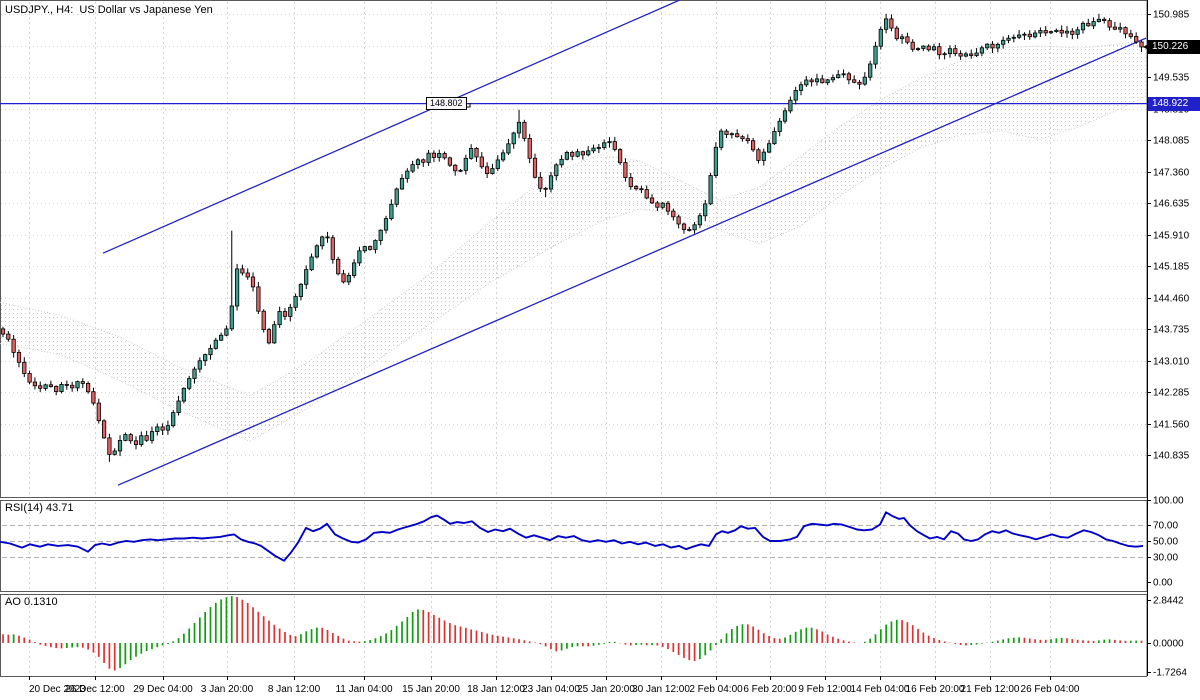  I want to click on rsi-tick-label: 30.00, so click(1165, 558).